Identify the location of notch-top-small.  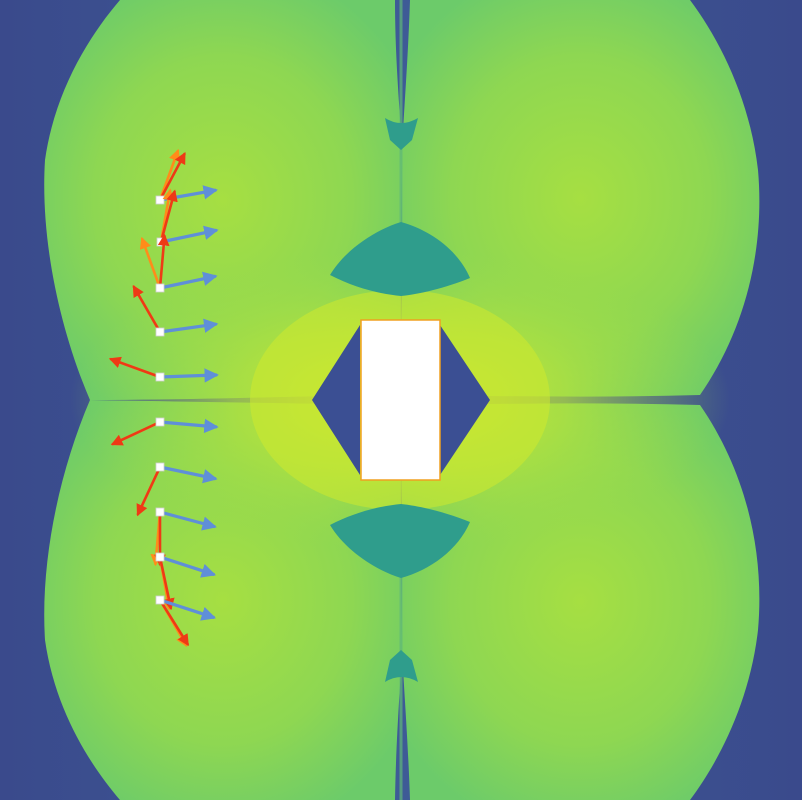
(401, 134).